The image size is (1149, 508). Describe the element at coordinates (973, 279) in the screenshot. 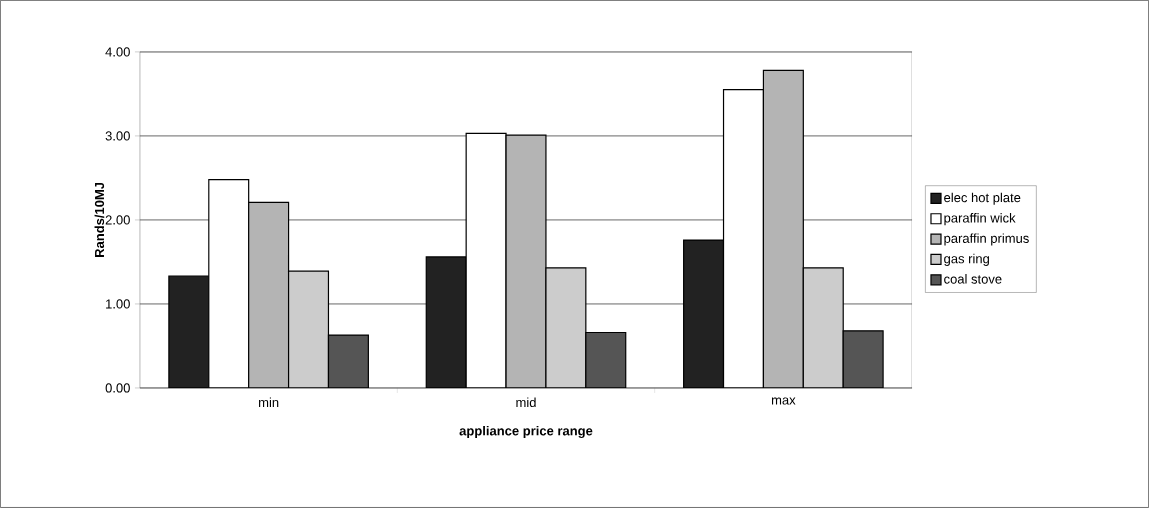

I see `legend-label: coal stove` at that location.